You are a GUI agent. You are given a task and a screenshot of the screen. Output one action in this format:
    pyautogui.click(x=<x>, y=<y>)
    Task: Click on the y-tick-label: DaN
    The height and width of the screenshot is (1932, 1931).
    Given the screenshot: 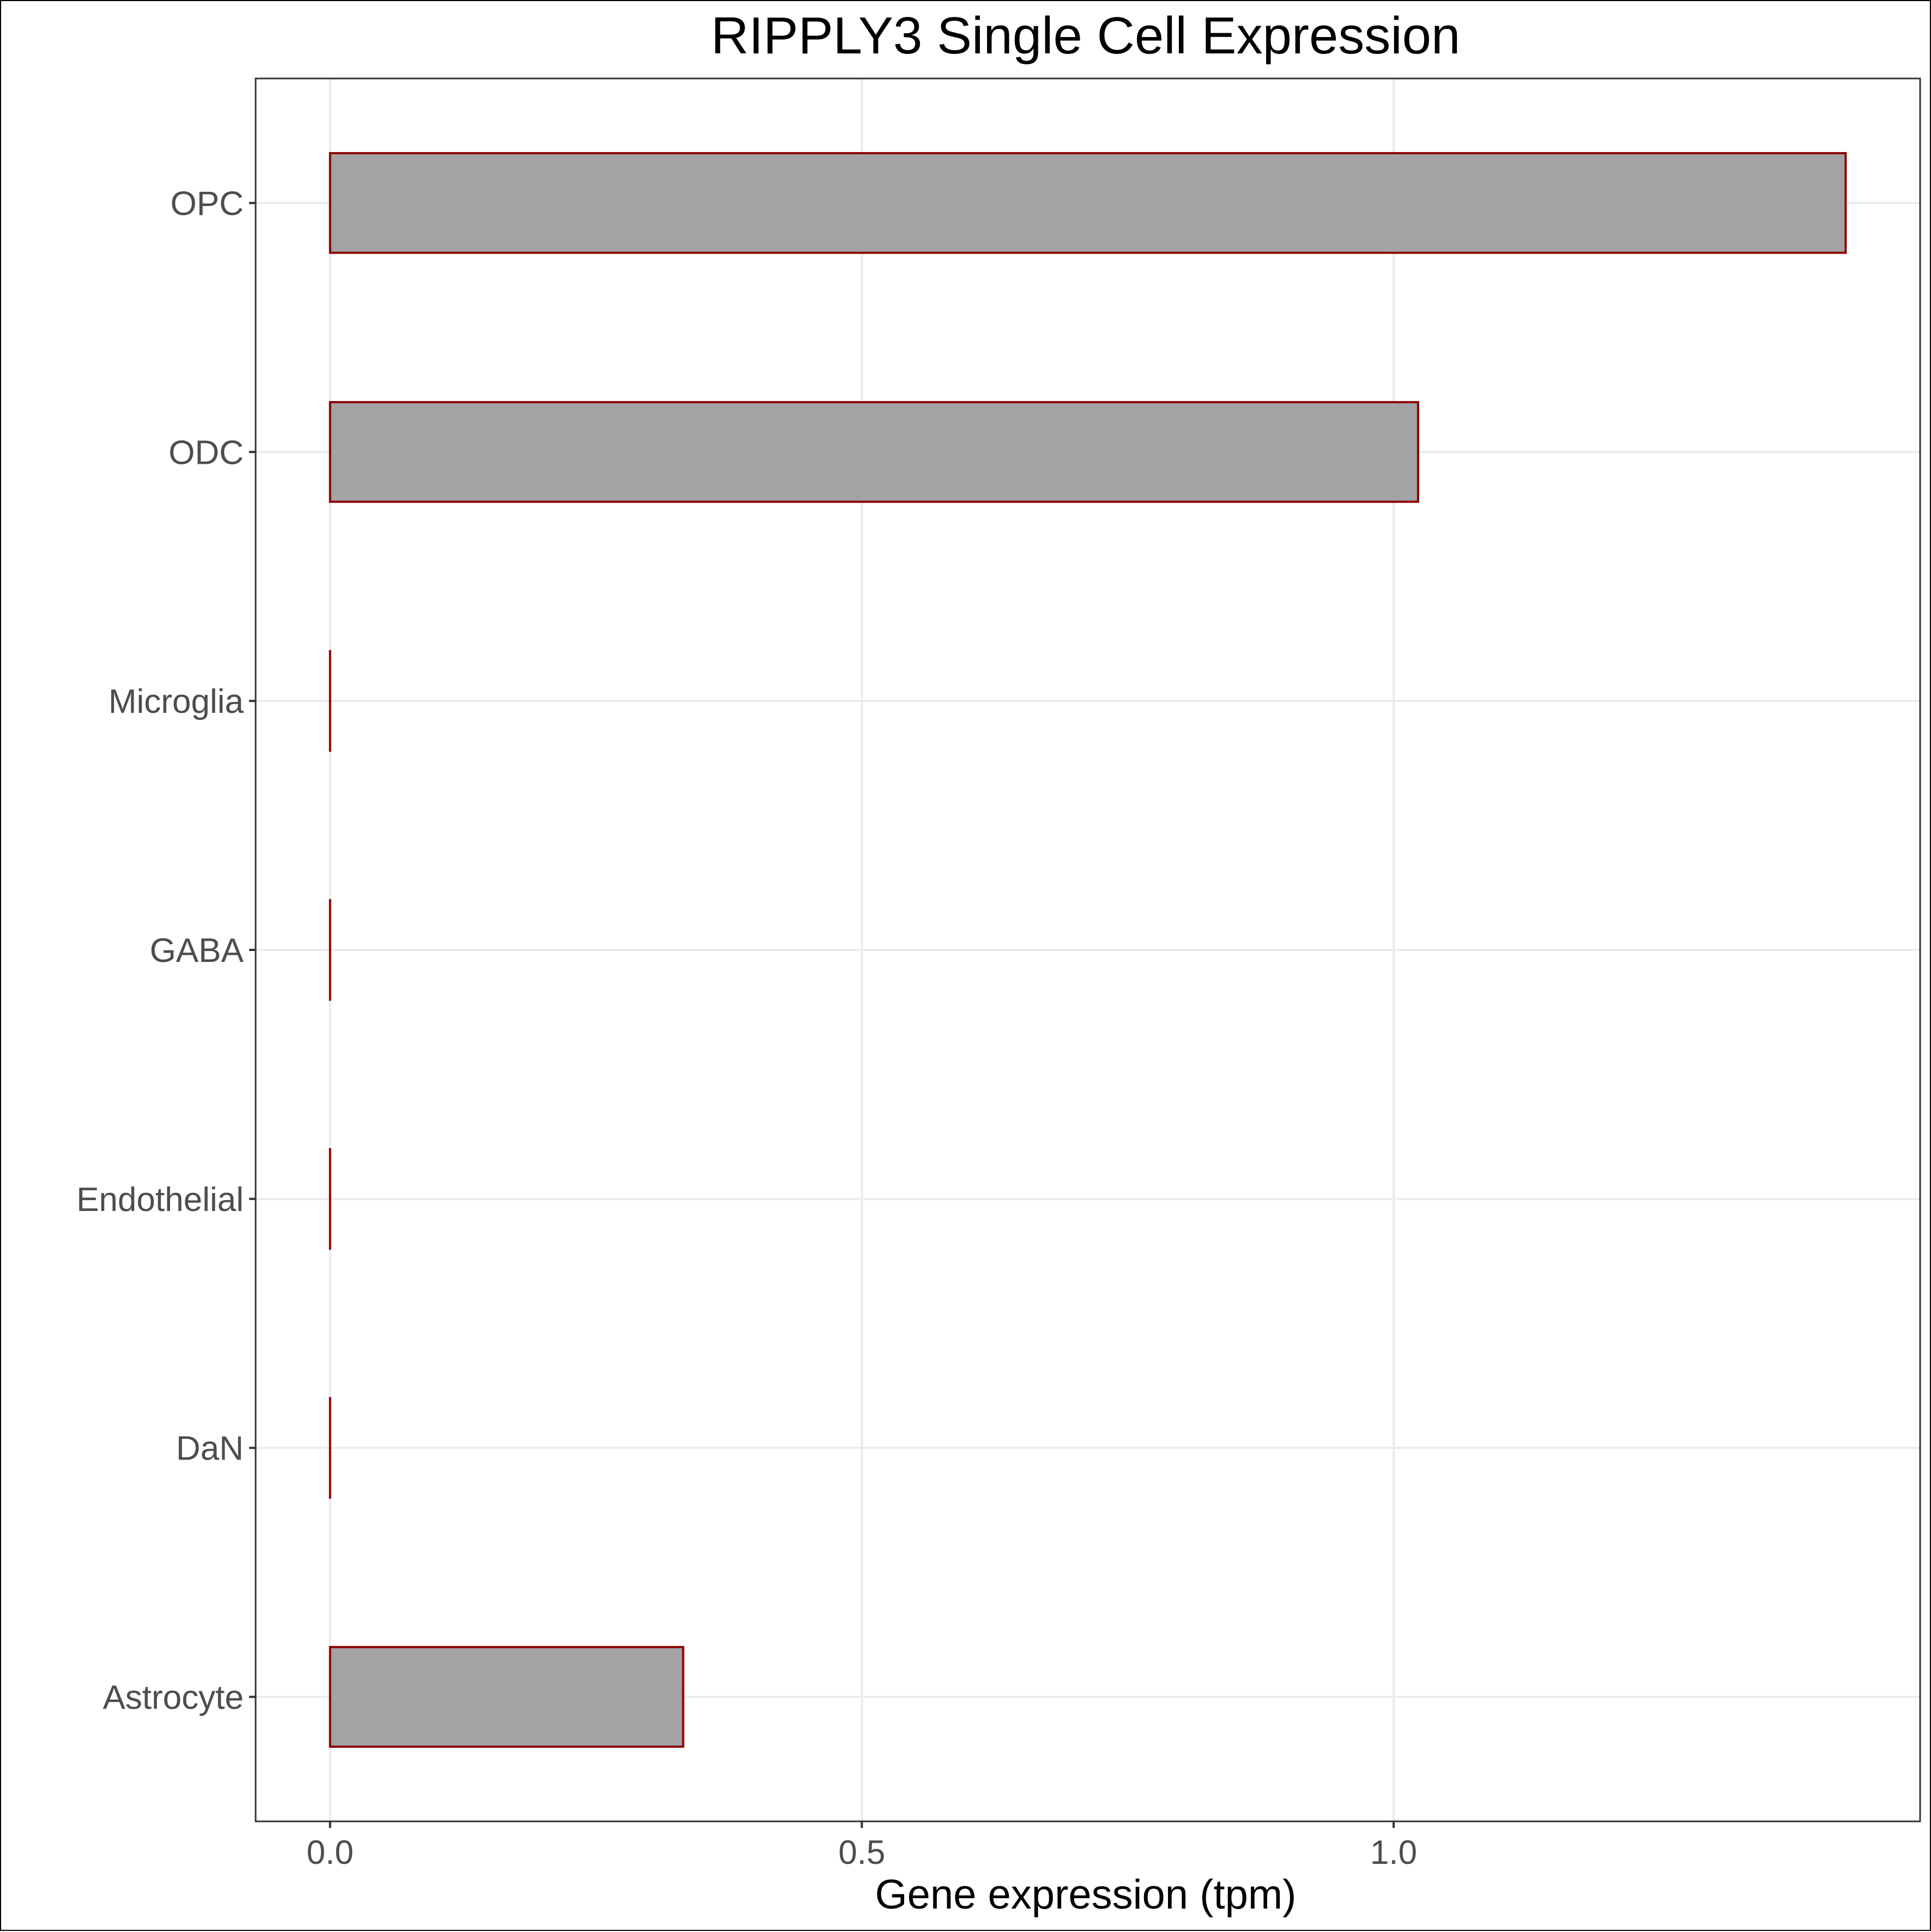 What is the action you would take?
    pyautogui.click(x=210, y=1449)
    